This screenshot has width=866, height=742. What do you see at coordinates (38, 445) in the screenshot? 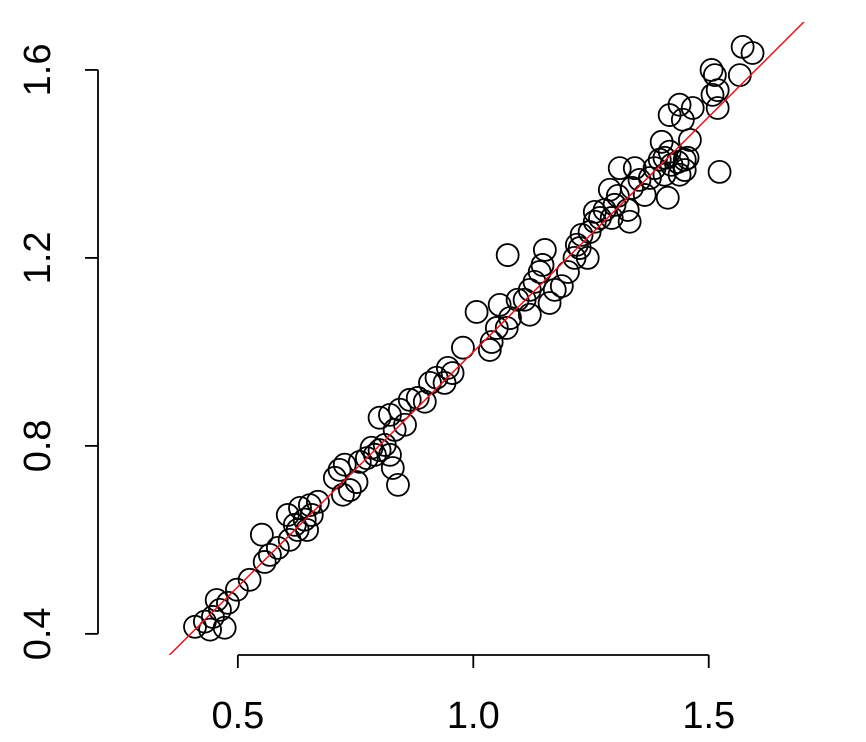
I see `y-tick-label: 0.8` at bounding box center [38, 445].